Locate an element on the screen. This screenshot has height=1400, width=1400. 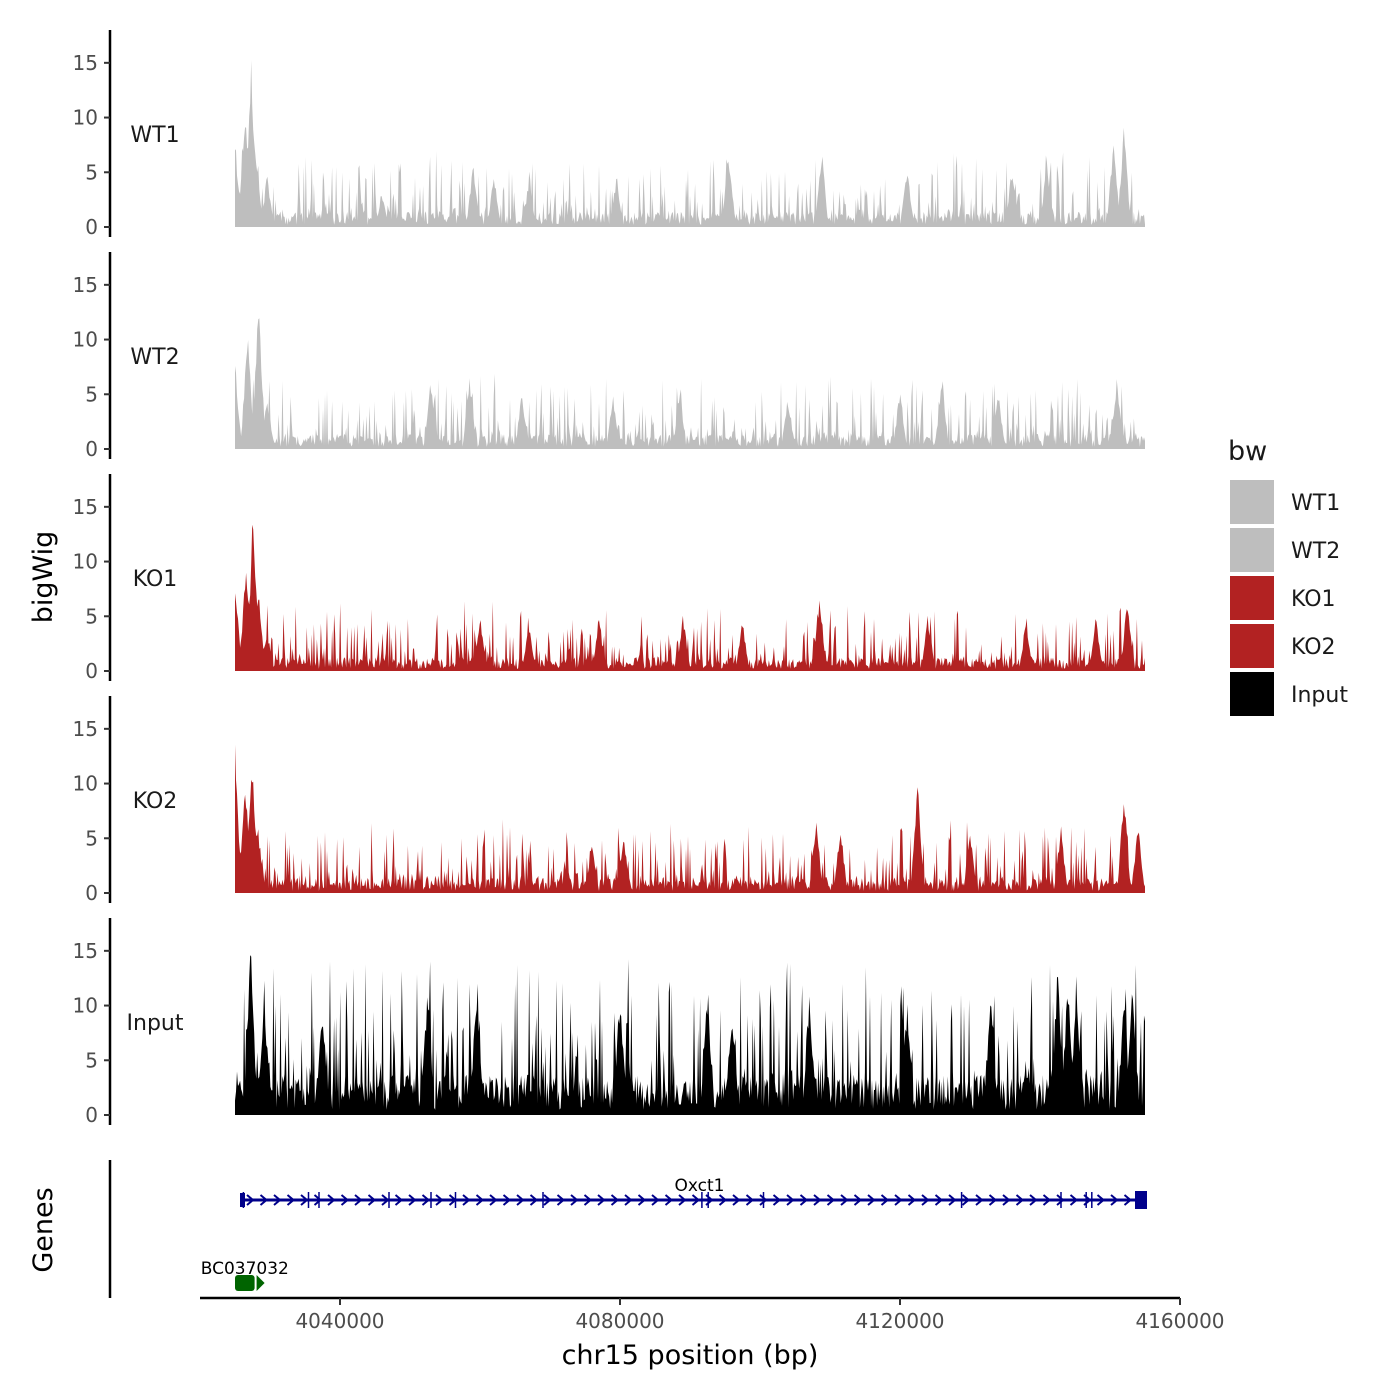
track-label: WT2 is located at coordinates (154, 357).